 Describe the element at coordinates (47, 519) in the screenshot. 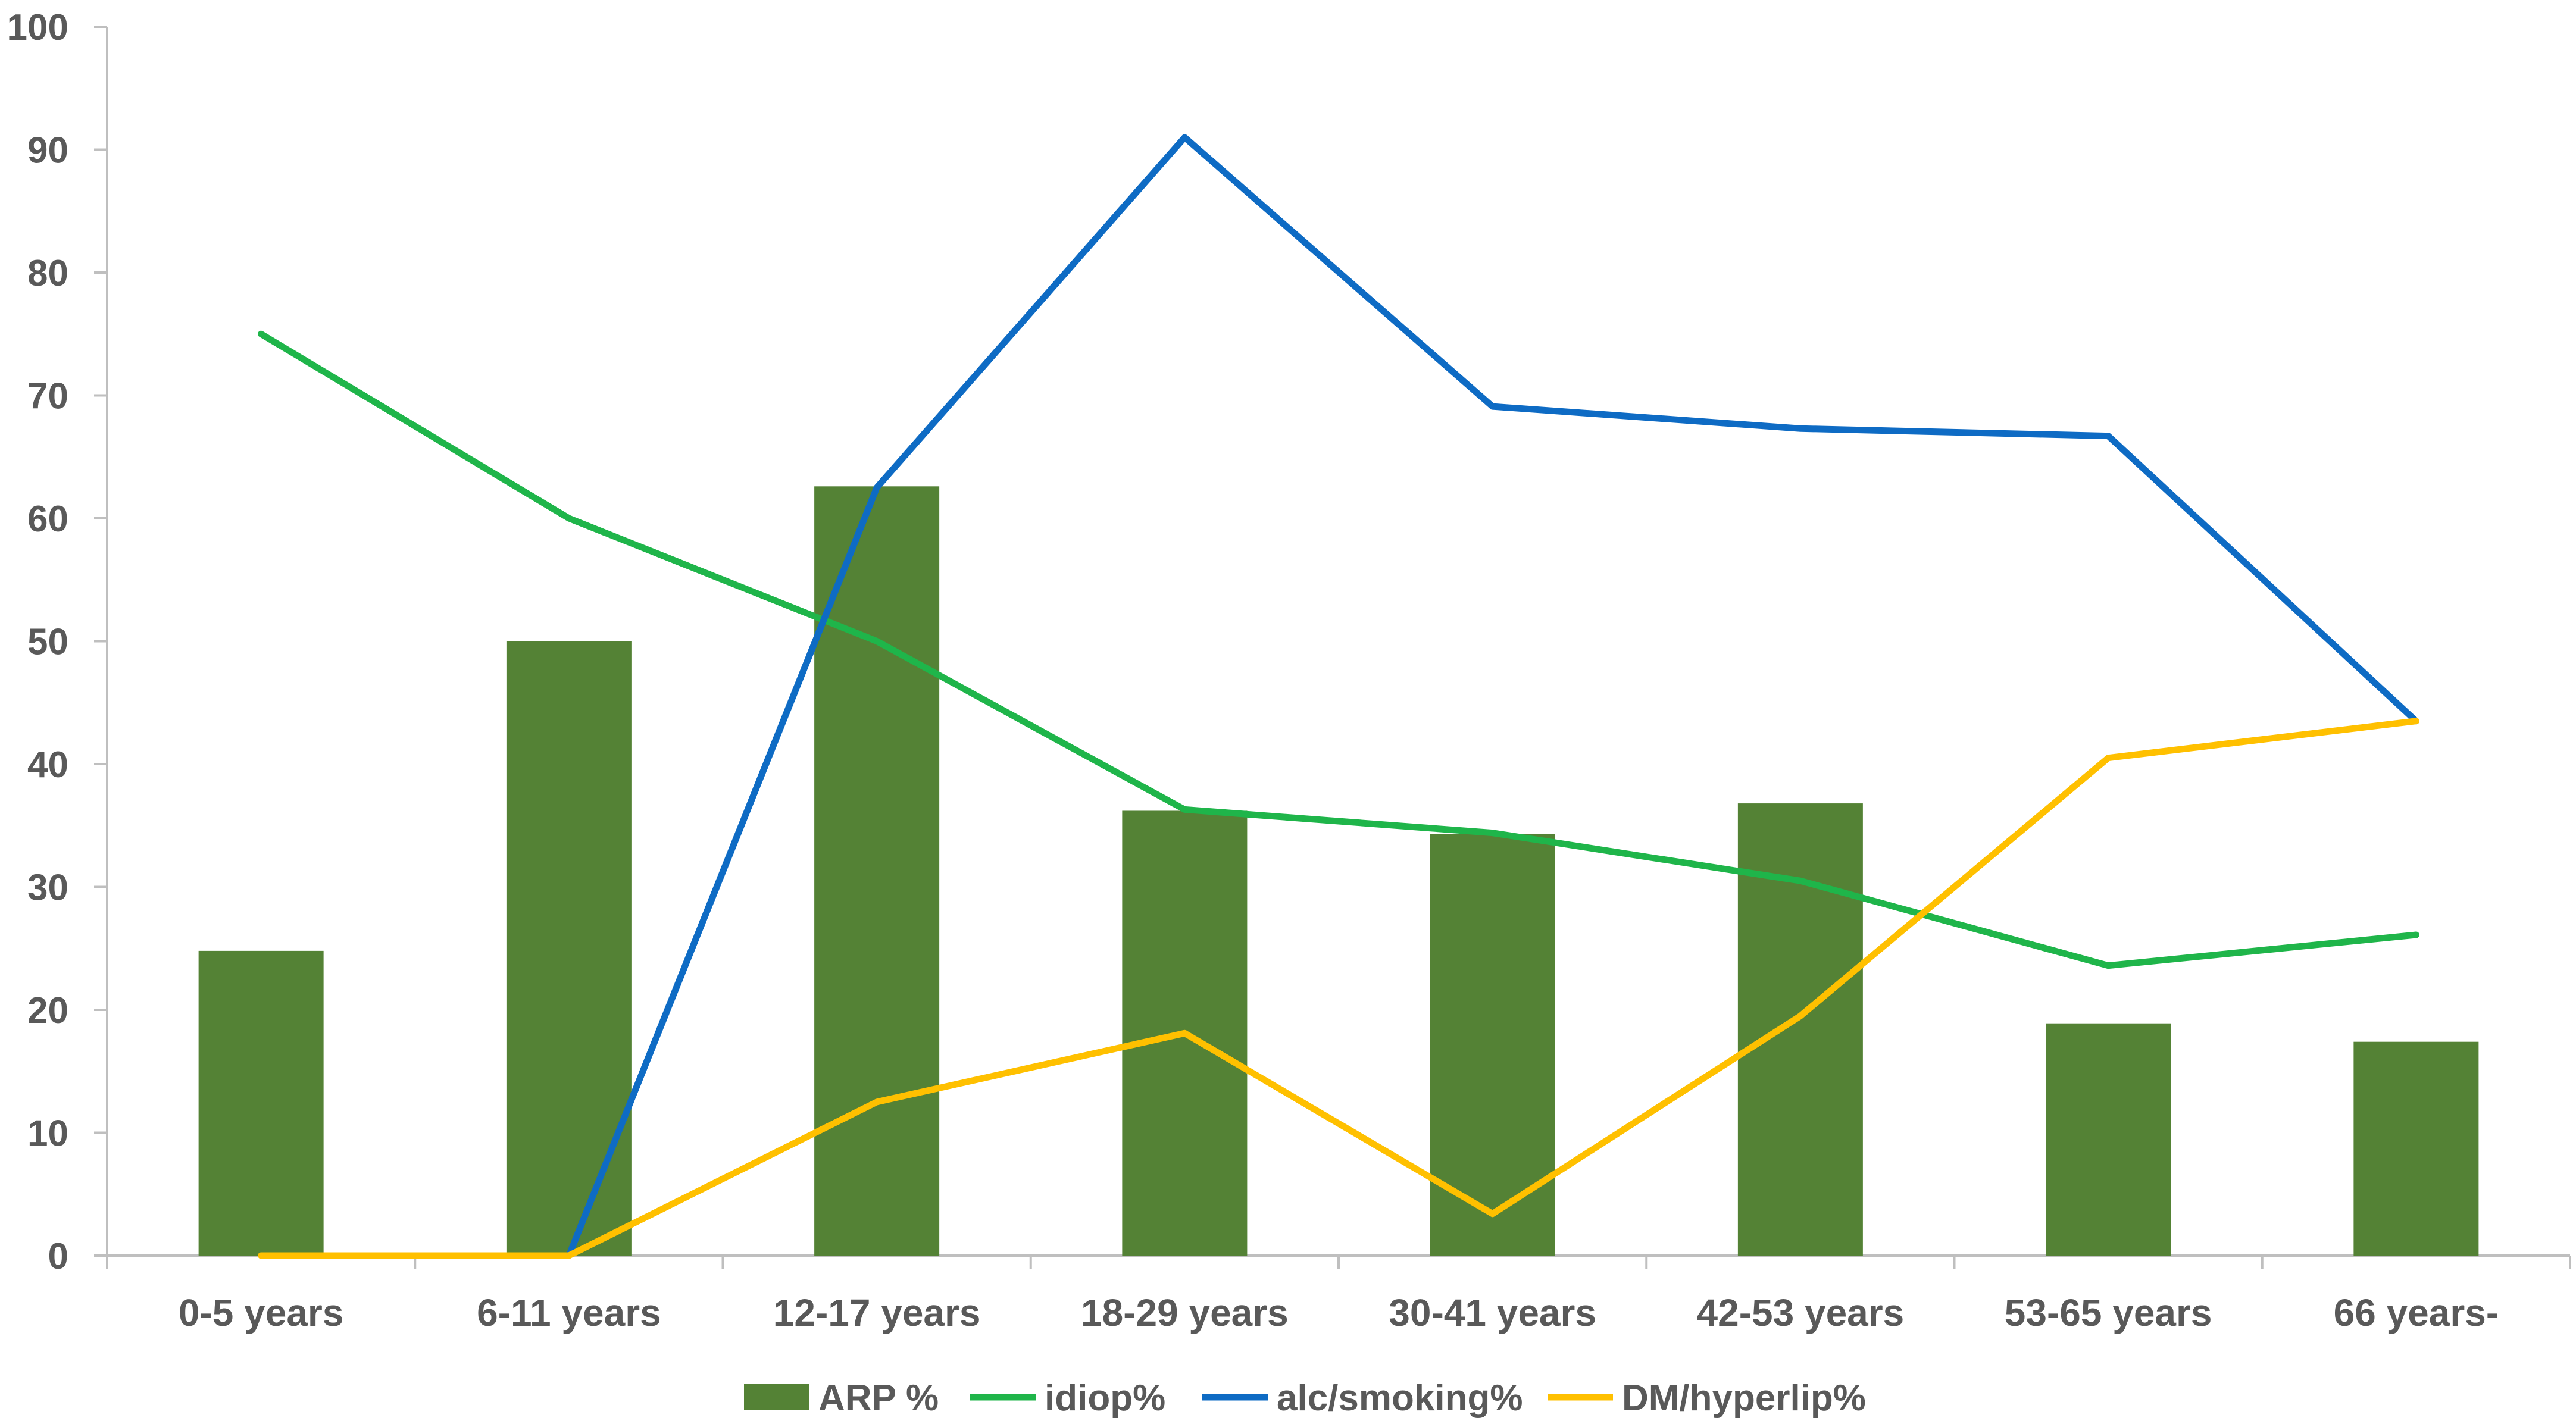

I see `y-tick-label: 60` at that location.